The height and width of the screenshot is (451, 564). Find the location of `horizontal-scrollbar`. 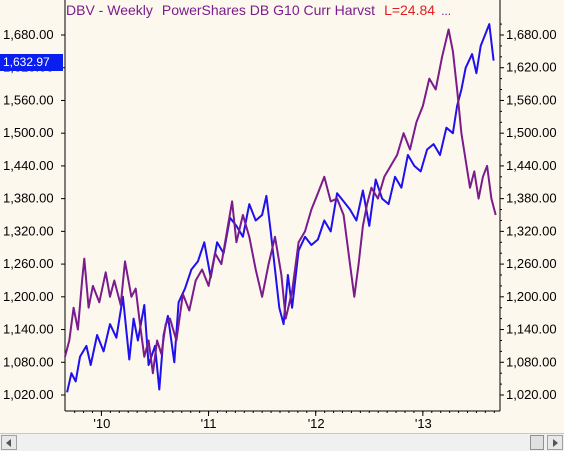

horizontal-scrollbar is located at coordinates (282, 442).